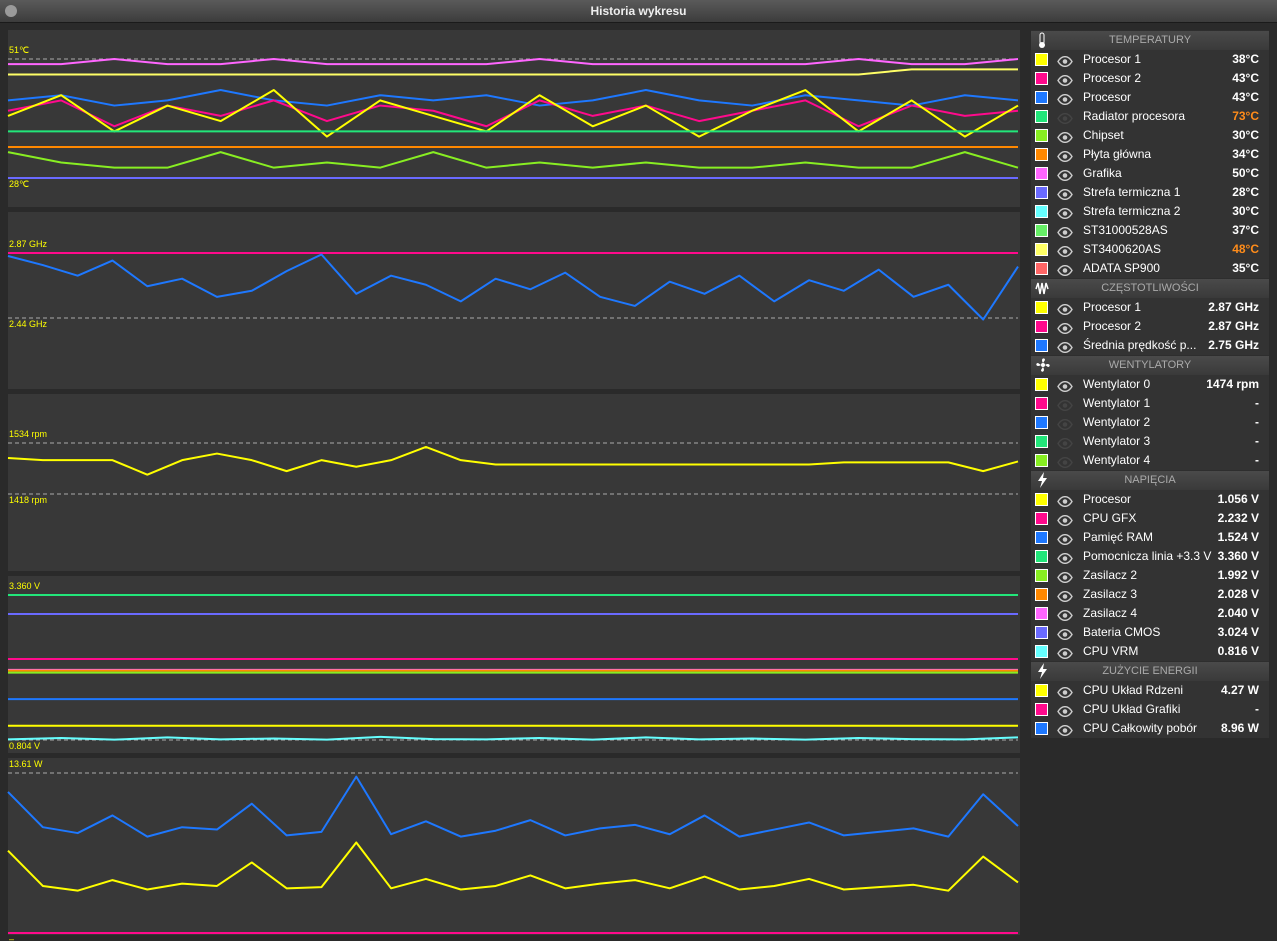 This screenshot has width=1277, height=941. I want to click on close-button, so click(11, 11).